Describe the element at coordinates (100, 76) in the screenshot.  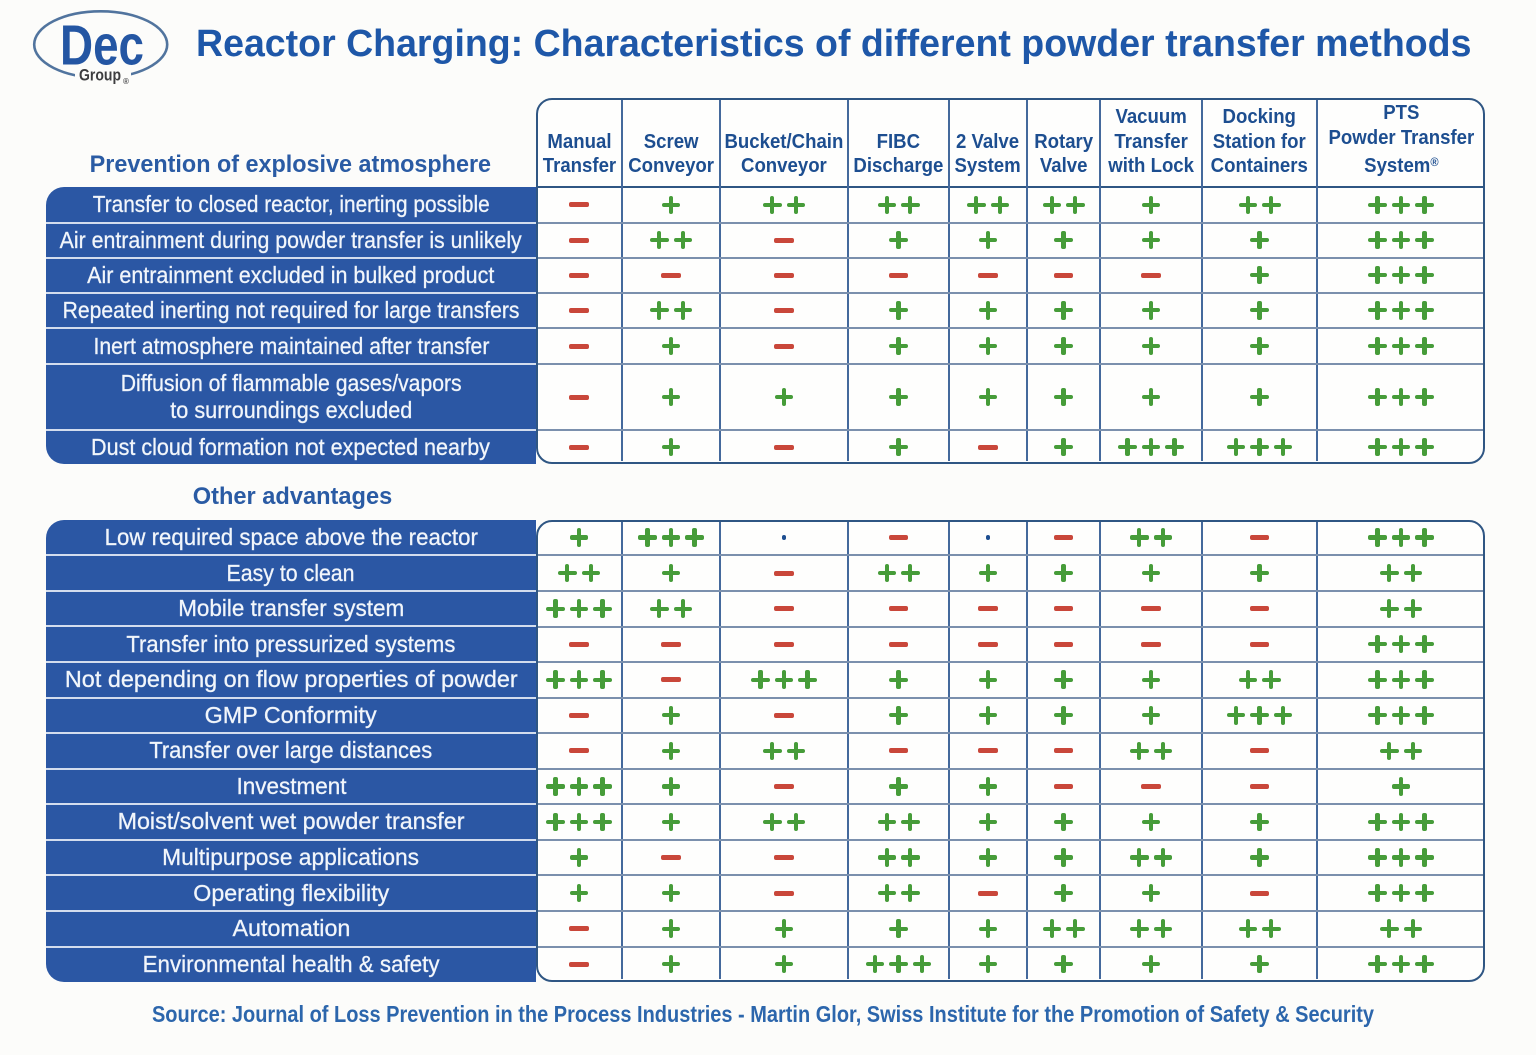
I see `svg-text: Group` at that location.